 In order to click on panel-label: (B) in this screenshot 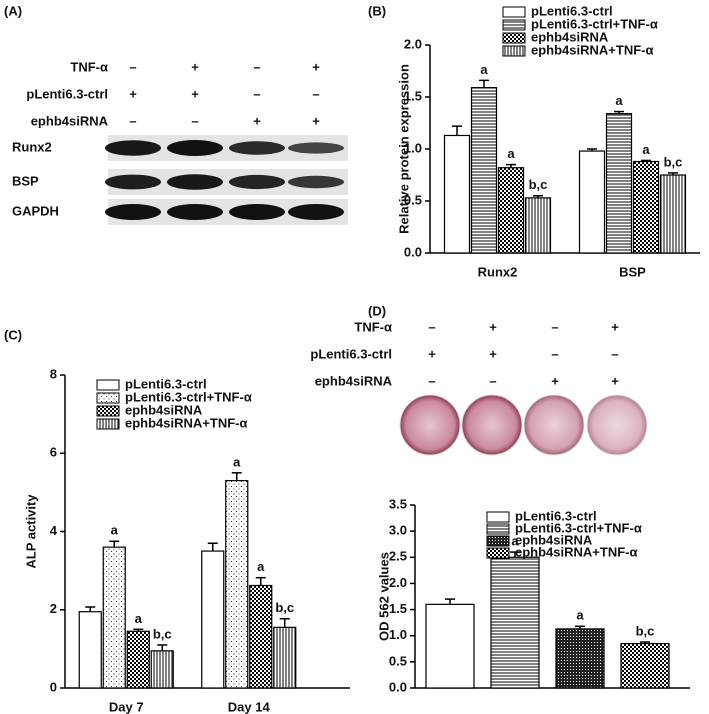, I will do `click(377, 10)`.